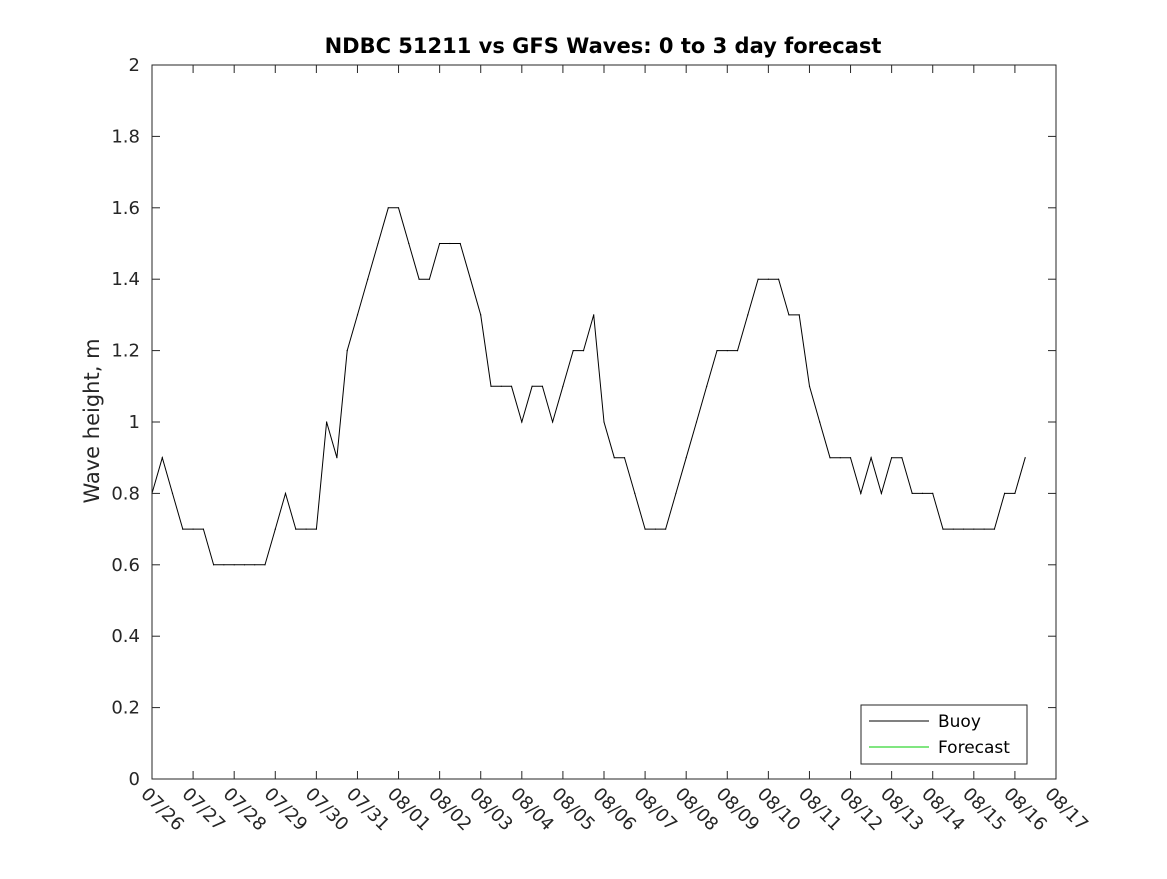 This screenshot has height=879, width=1167. What do you see at coordinates (125, 351) in the screenshot?
I see `y-tick-label: 1.2` at bounding box center [125, 351].